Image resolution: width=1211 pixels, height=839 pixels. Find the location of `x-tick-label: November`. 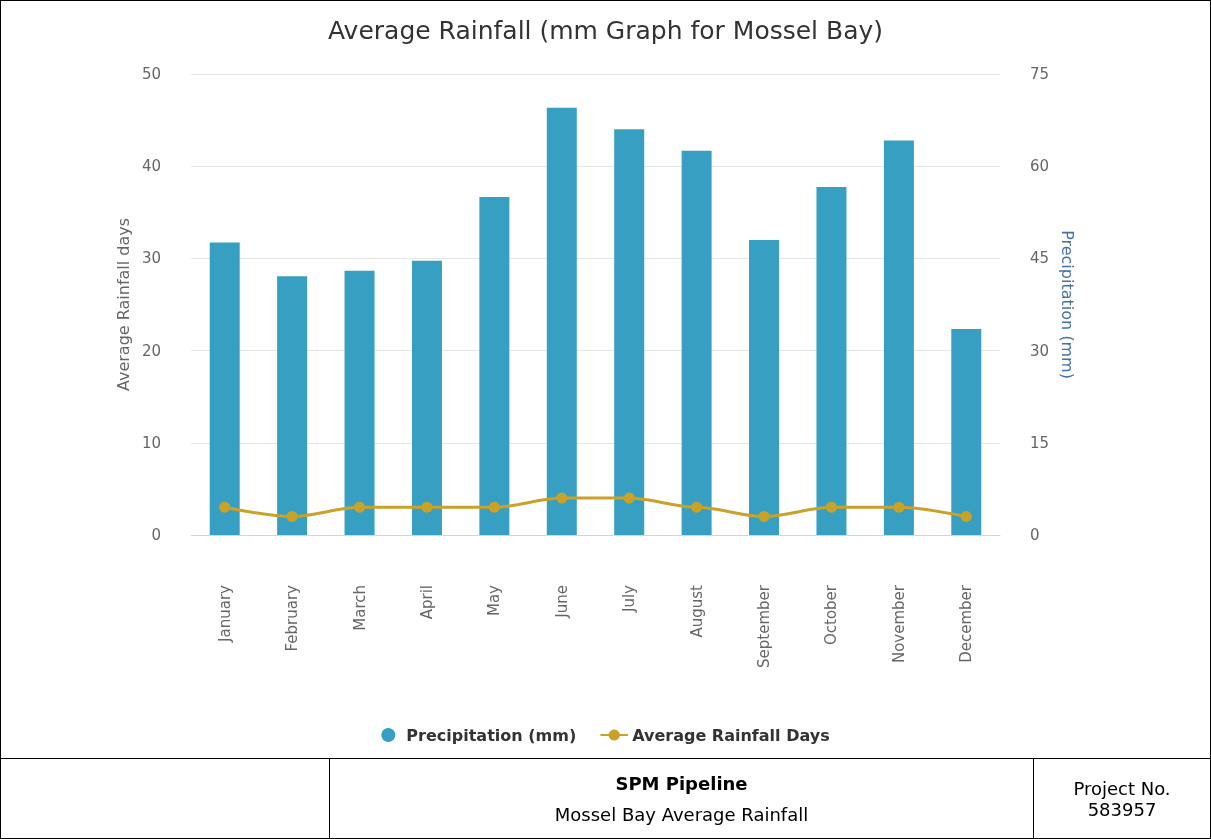

x-tick-label: November is located at coordinates (898, 624).